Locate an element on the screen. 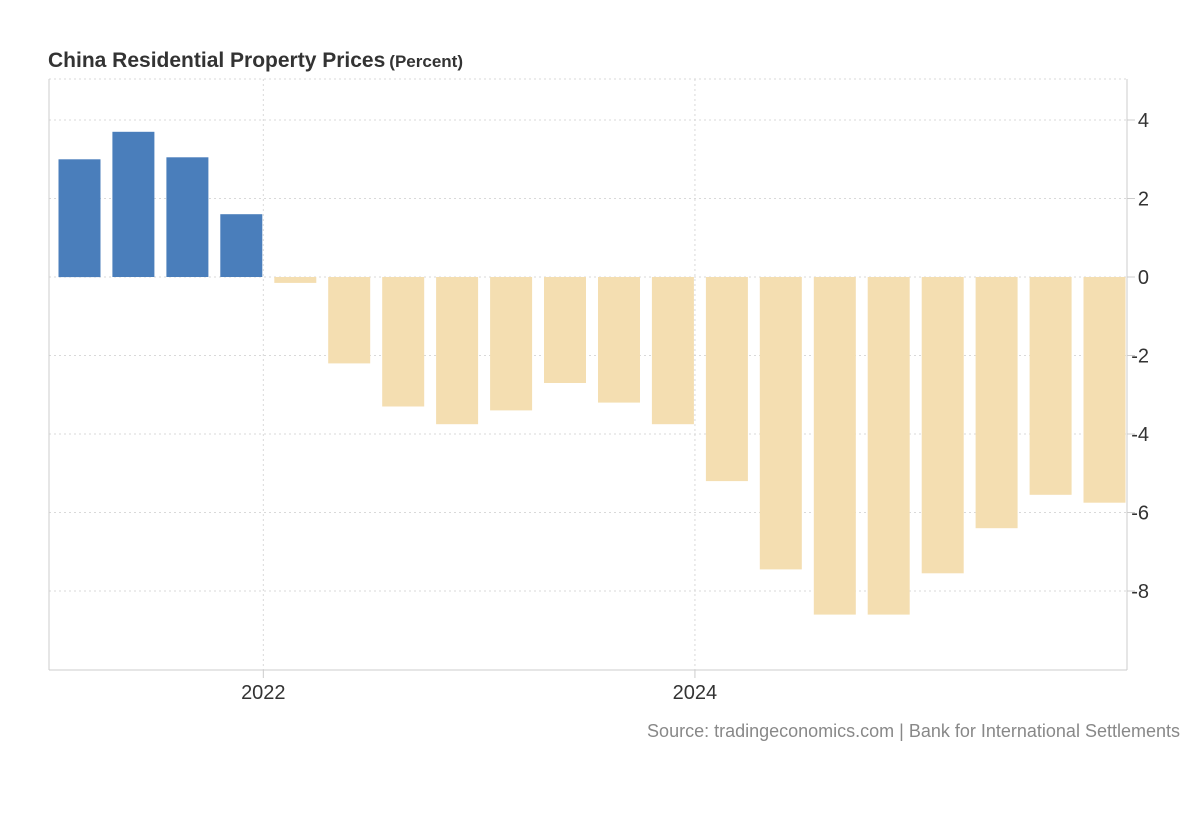 The width and height of the screenshot is (1200, 820). chart-title-text: China Residential Property Prices is located at coordinates (217, 60).